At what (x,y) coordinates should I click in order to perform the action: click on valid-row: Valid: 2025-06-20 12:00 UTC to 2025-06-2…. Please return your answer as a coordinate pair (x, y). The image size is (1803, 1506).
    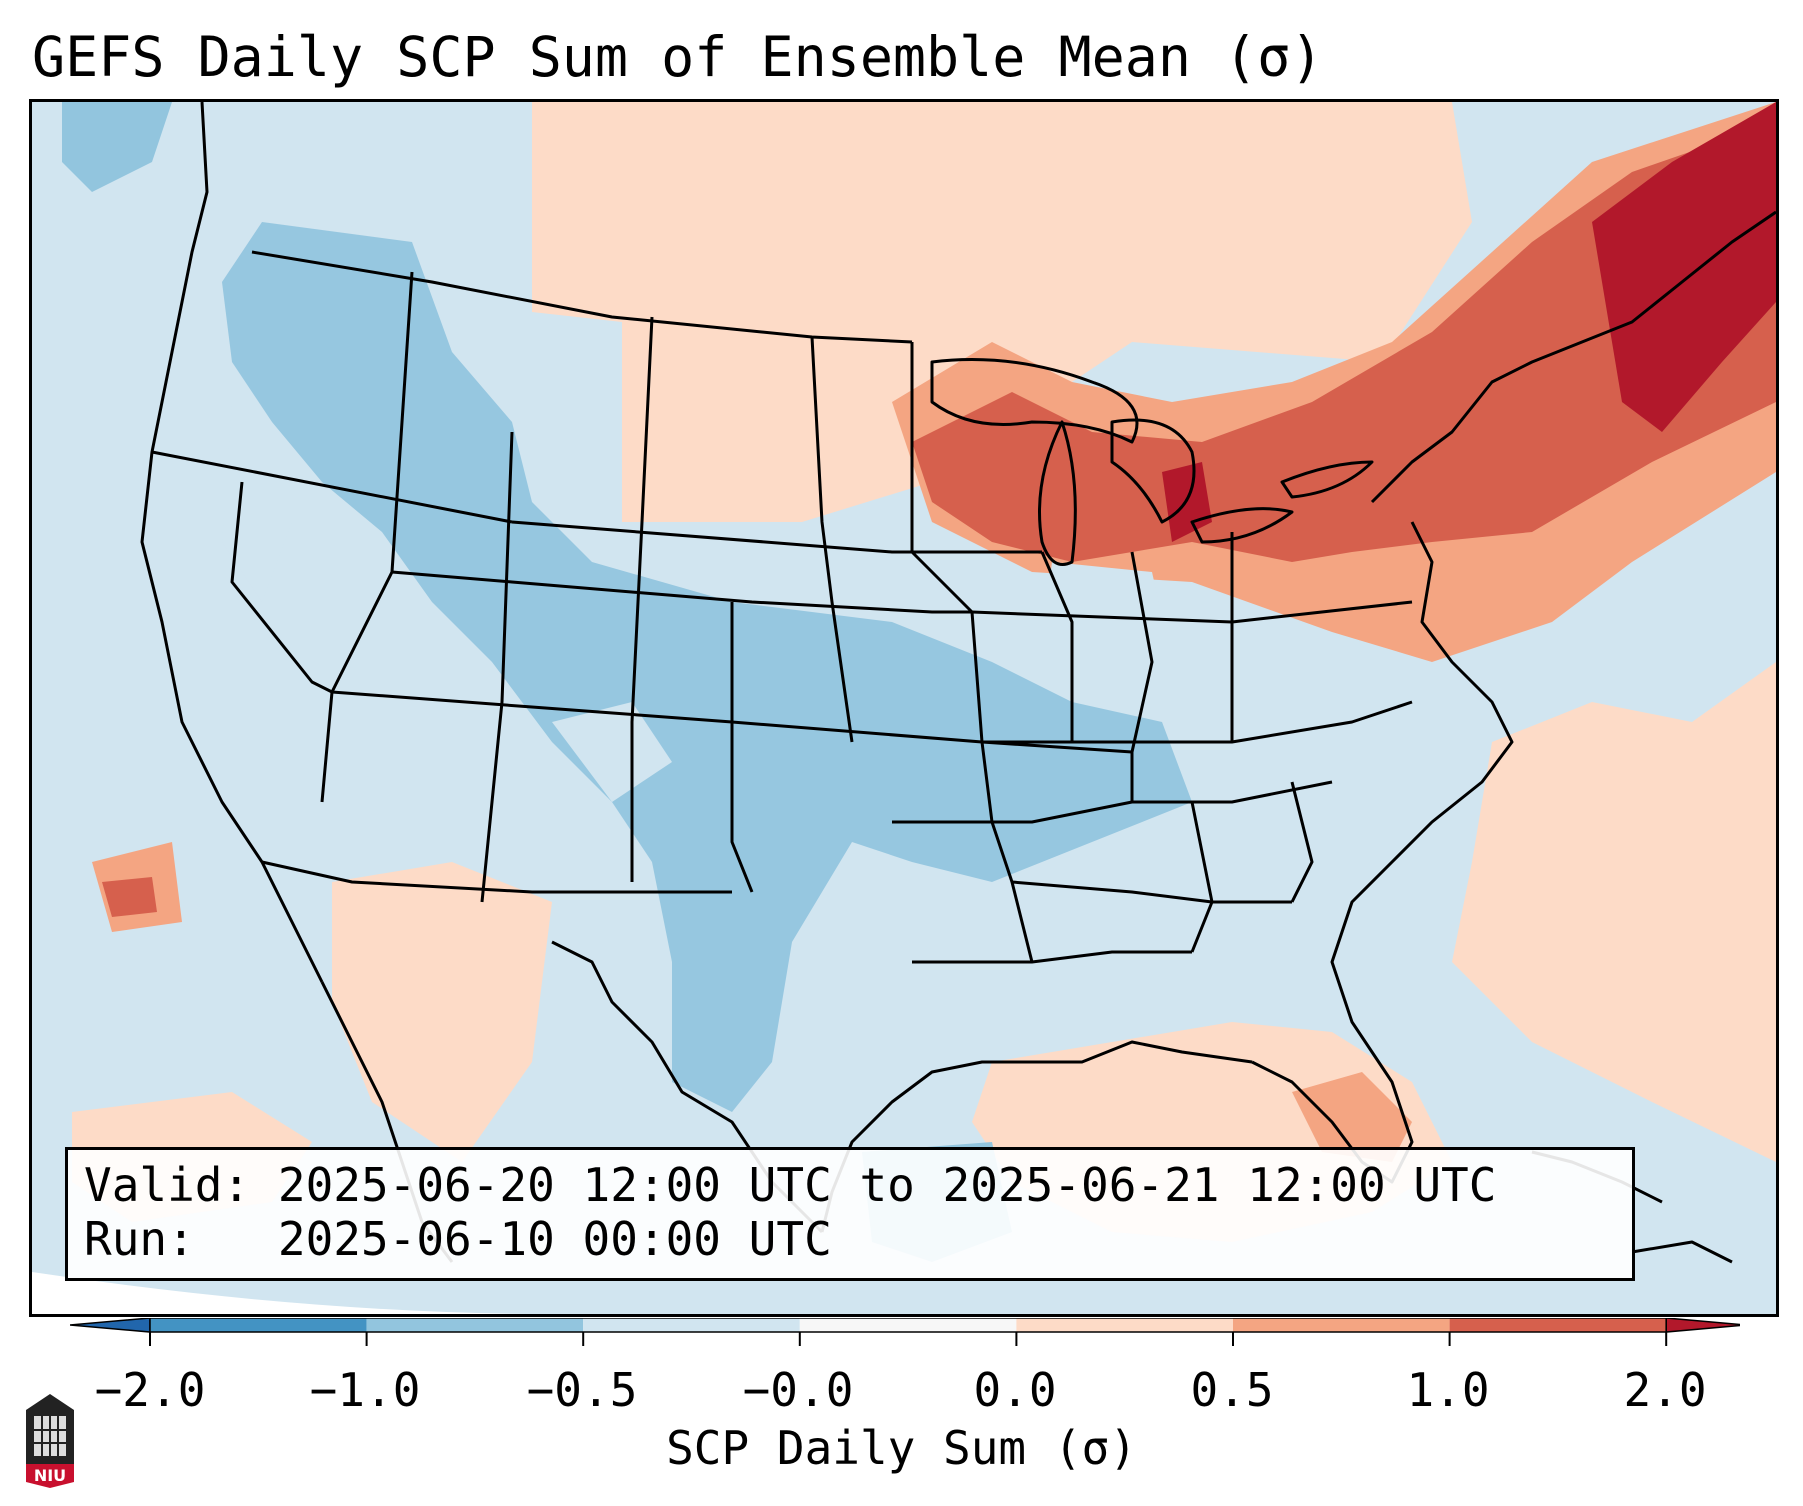
    Looking at the image, I should click on (850, 1185).